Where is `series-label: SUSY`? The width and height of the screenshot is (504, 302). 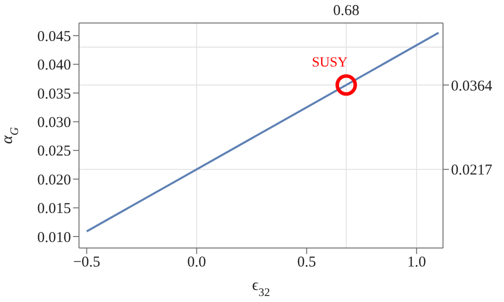
series-label: SUSY is located at coordinates (330, 62).